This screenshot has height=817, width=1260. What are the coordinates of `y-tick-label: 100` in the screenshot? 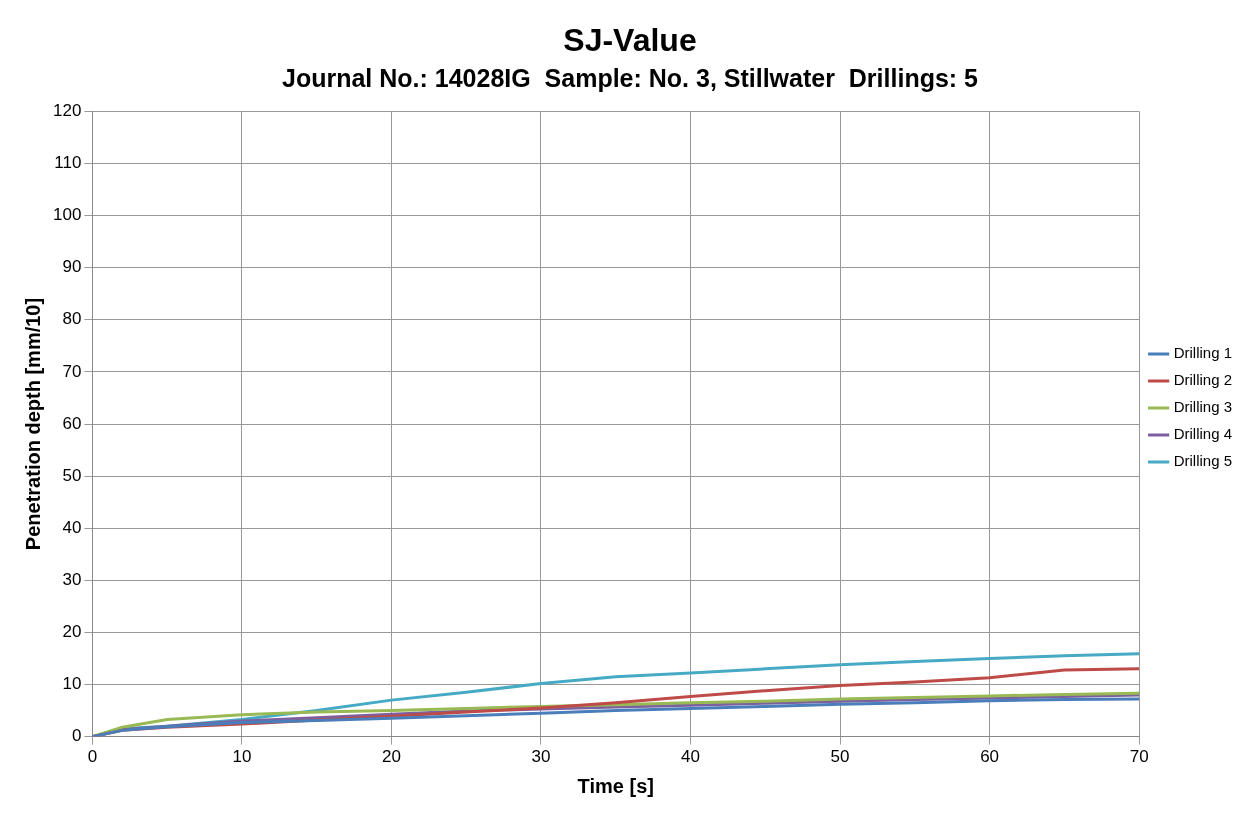 It's located at (67, 215).